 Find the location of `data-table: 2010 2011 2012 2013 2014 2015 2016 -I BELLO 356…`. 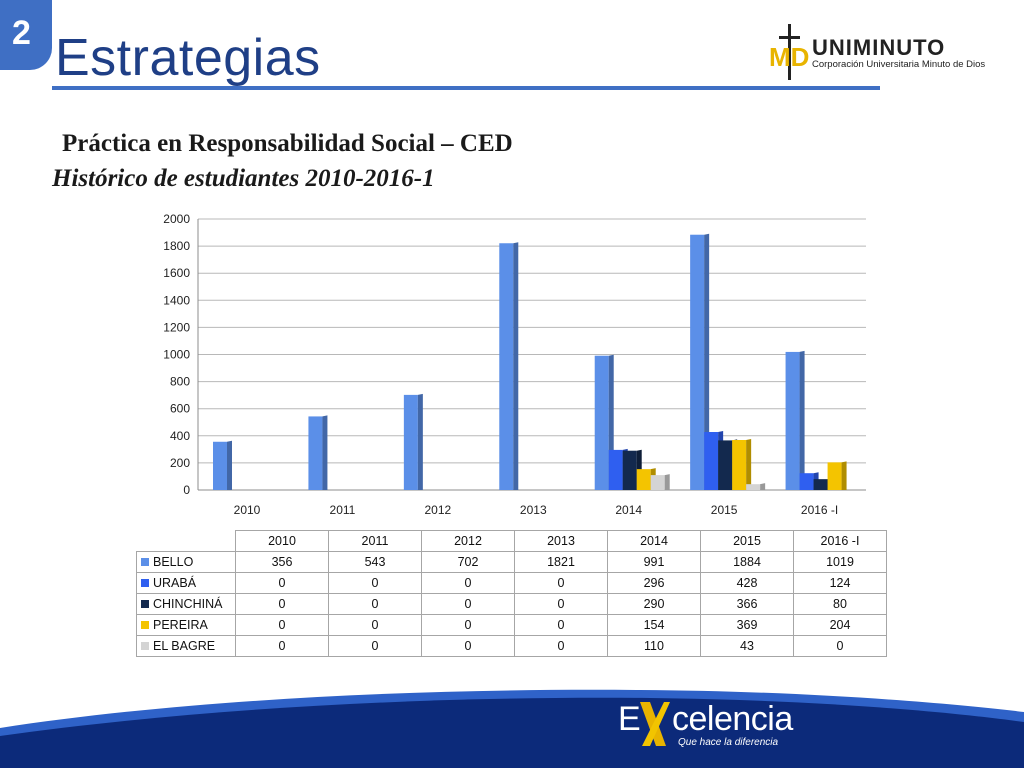

data-table: 2010 2011 2012 2013 2014 2015 2016 -I BELLO 356… is located at coordinates (511, 593).